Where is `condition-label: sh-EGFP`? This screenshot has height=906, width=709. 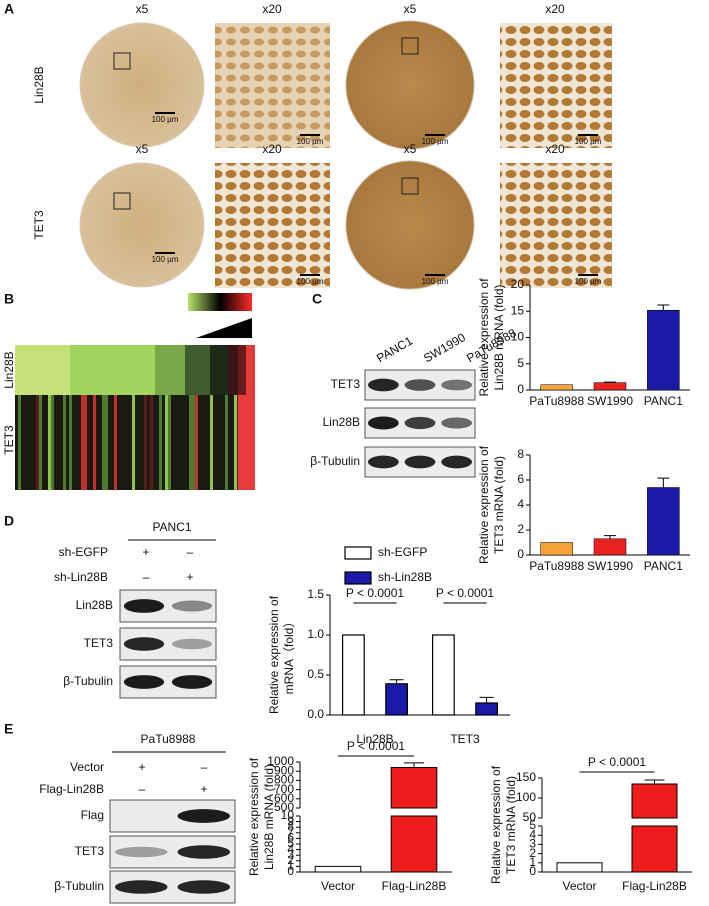 condition-label: sh-EGFP is located at coordinates (83, 552).